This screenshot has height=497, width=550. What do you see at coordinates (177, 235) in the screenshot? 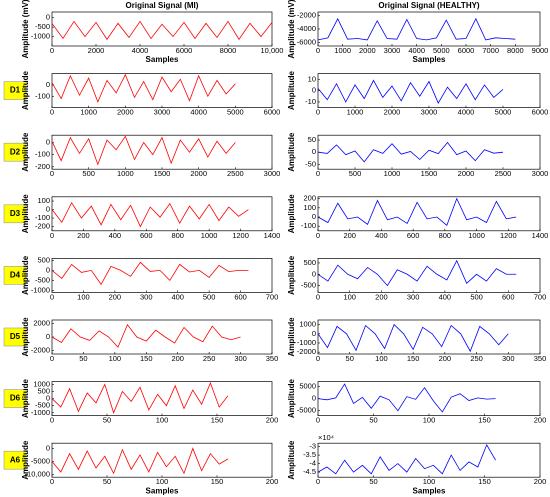
I see `x-tick-label: 800` at bounding box center [177, 235].